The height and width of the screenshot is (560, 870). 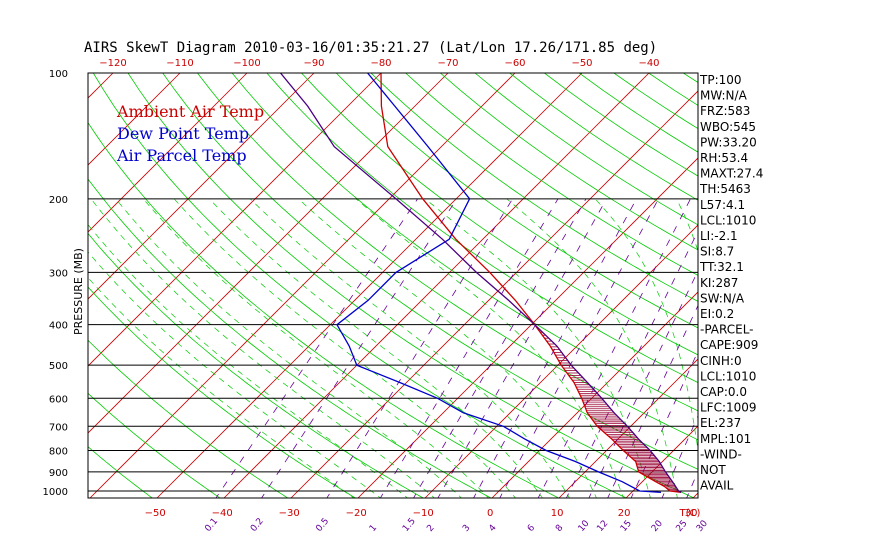 I want to click on pressure-tick-label: 600, so click(x=58, y=399).